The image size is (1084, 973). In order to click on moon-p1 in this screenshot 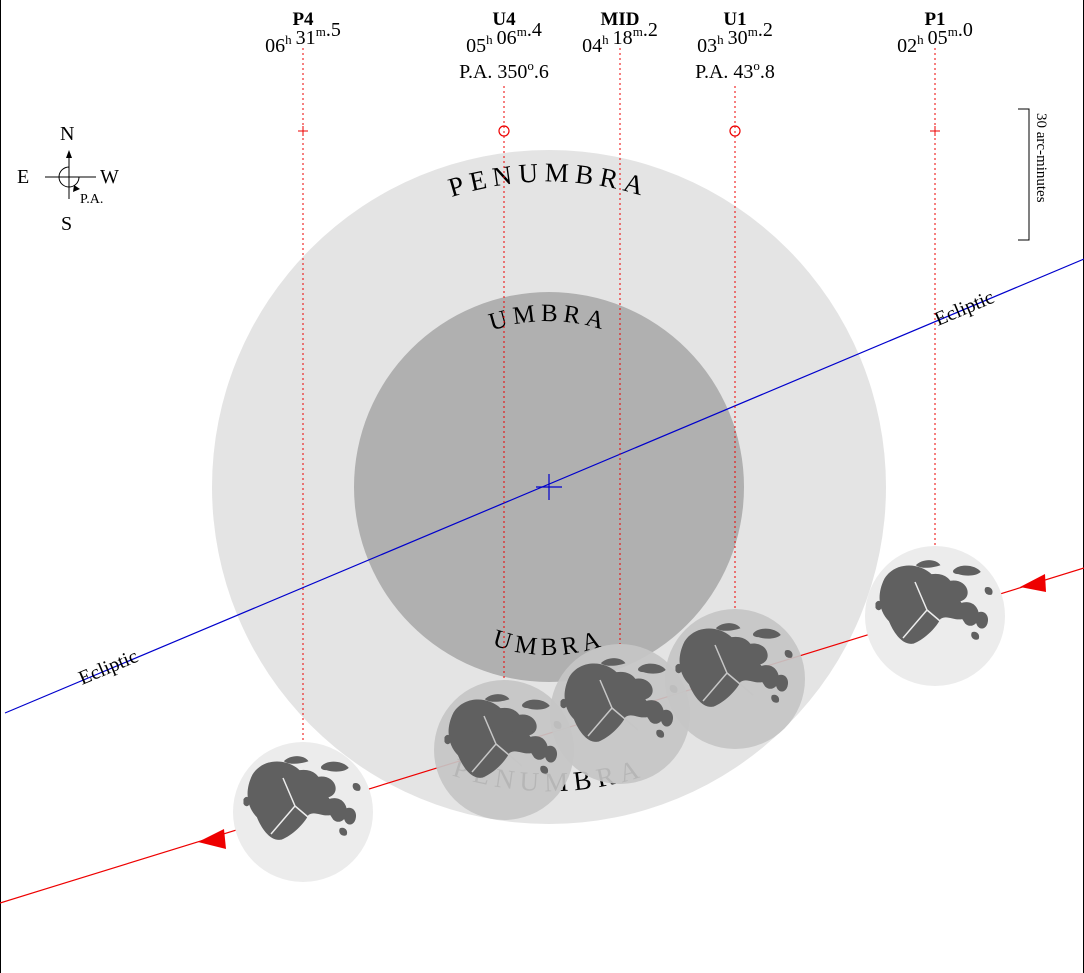, I will do `click(935, 616)`.